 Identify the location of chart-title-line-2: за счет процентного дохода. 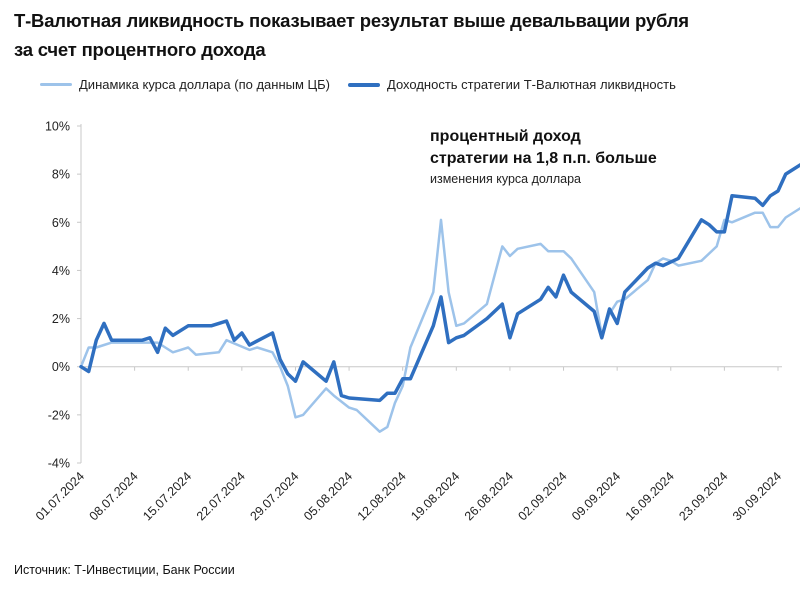
(140, 49).